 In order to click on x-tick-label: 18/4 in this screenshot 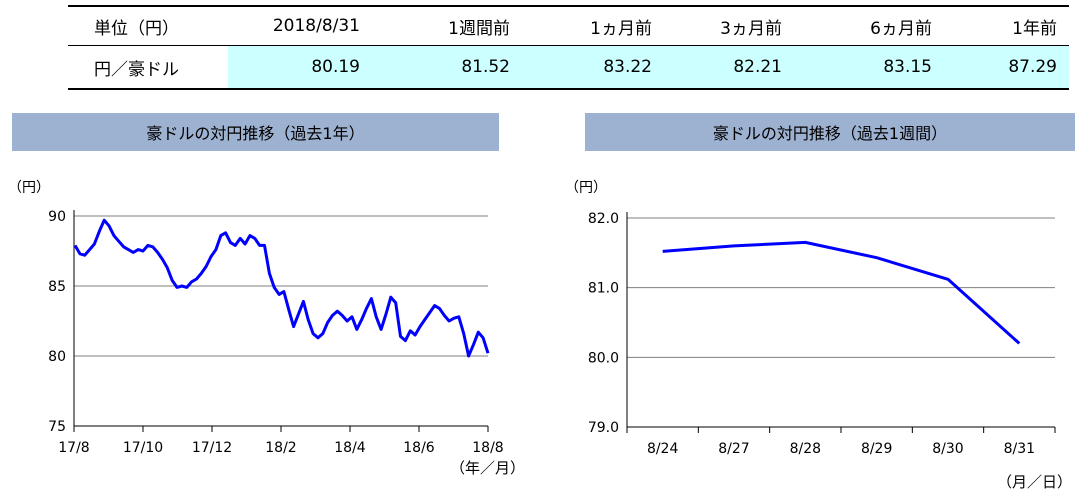, I will do `click(350, 448)`.